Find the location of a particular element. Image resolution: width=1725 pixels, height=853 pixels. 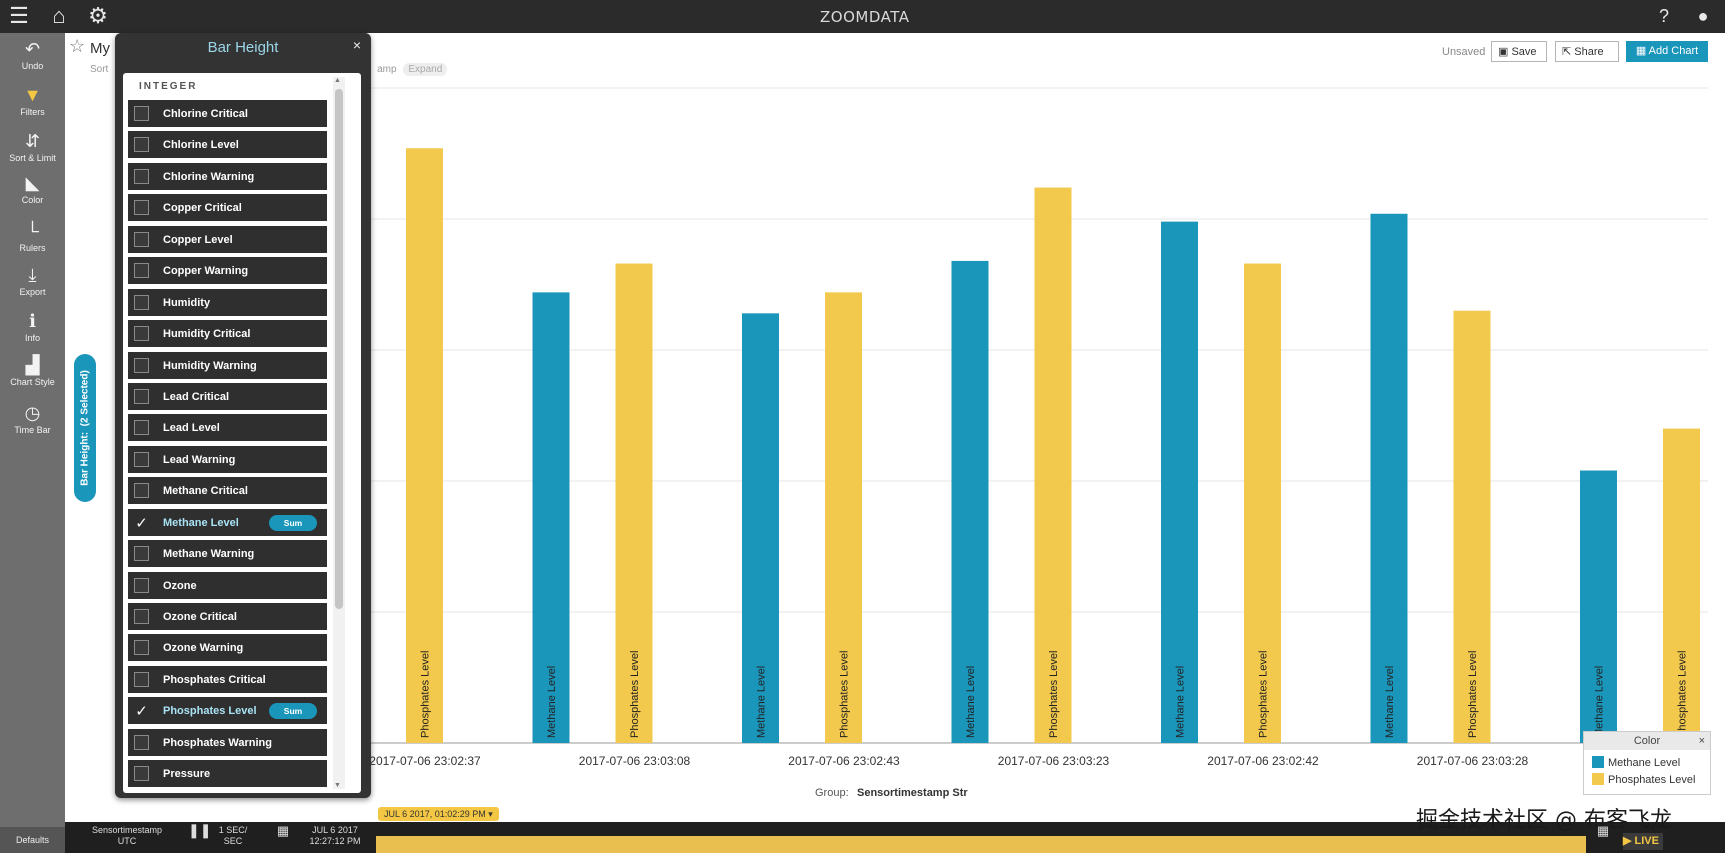

toolbar-undo-button: ↶ Undo is located at coordinates (32, 55).